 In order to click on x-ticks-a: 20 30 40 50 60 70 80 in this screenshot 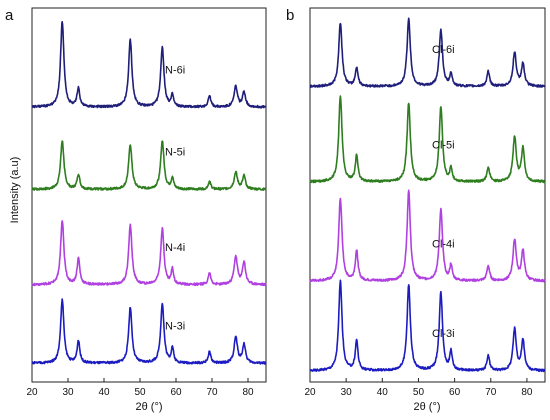, I will do `click(140, 388)`.